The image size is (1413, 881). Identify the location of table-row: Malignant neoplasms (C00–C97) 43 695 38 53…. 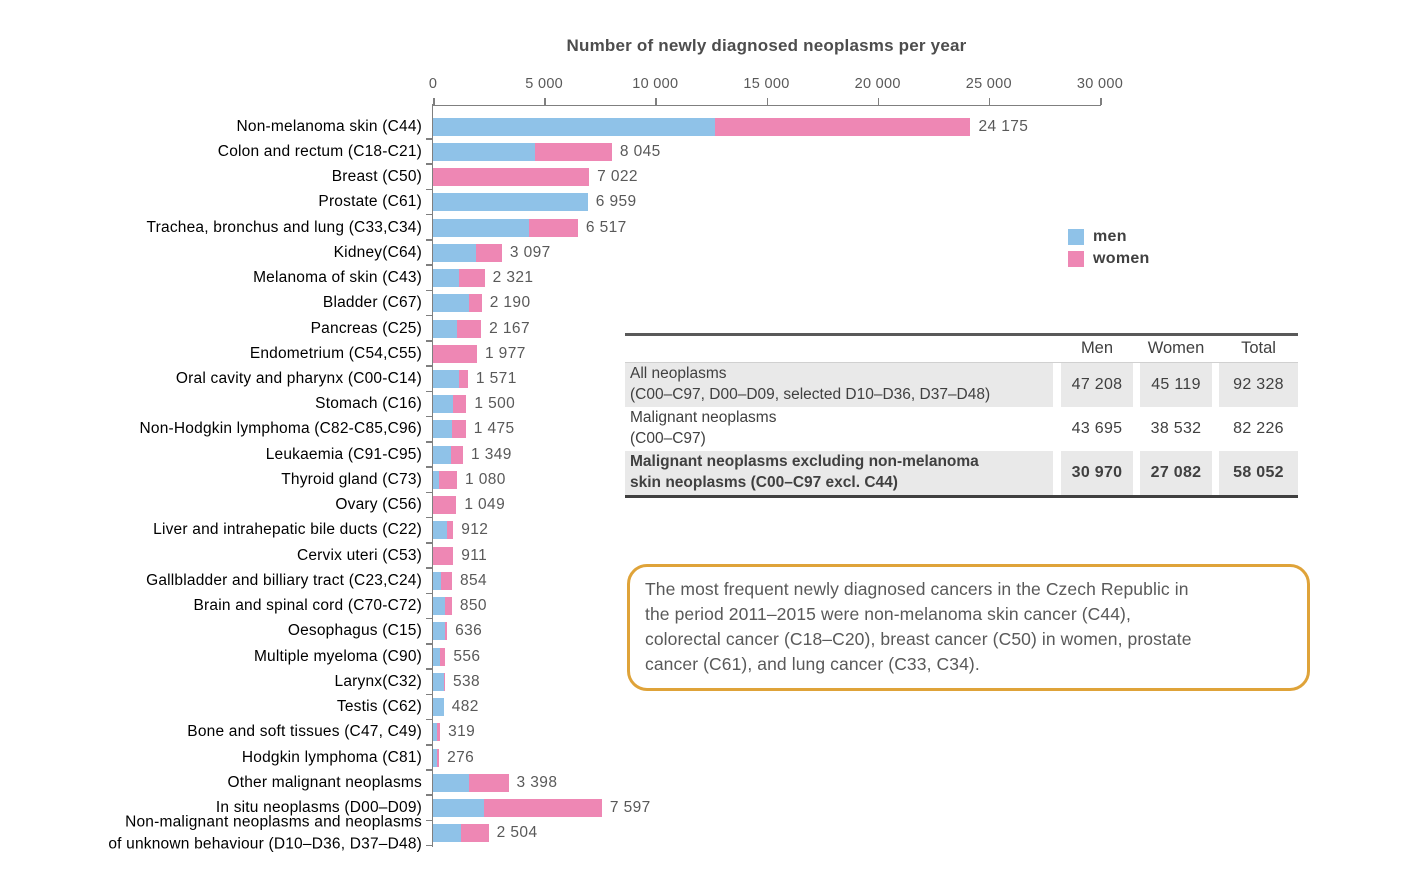
(961, 429).